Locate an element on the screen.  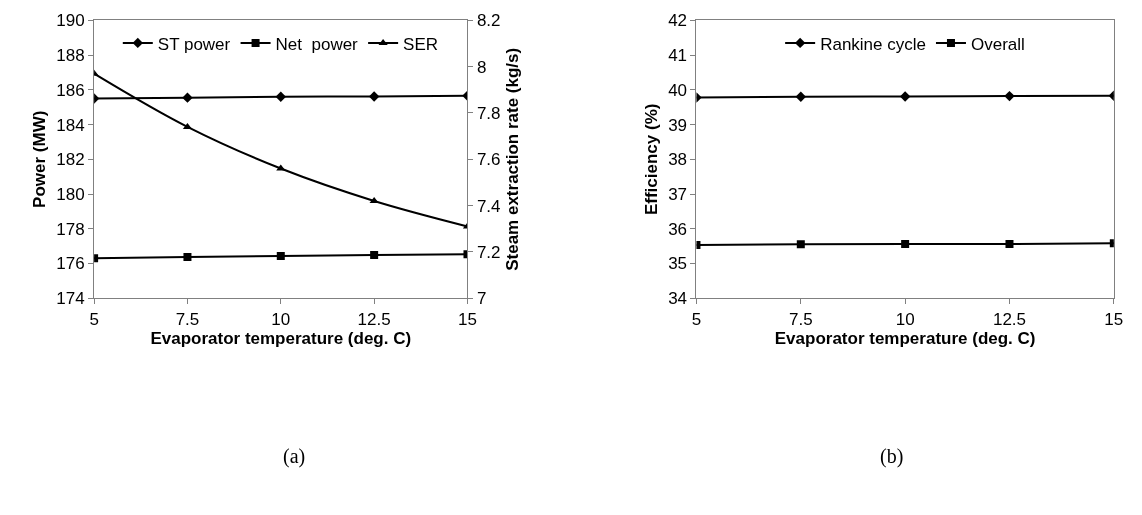
y-tick-label: 36 is located at coordinates (678, 229).